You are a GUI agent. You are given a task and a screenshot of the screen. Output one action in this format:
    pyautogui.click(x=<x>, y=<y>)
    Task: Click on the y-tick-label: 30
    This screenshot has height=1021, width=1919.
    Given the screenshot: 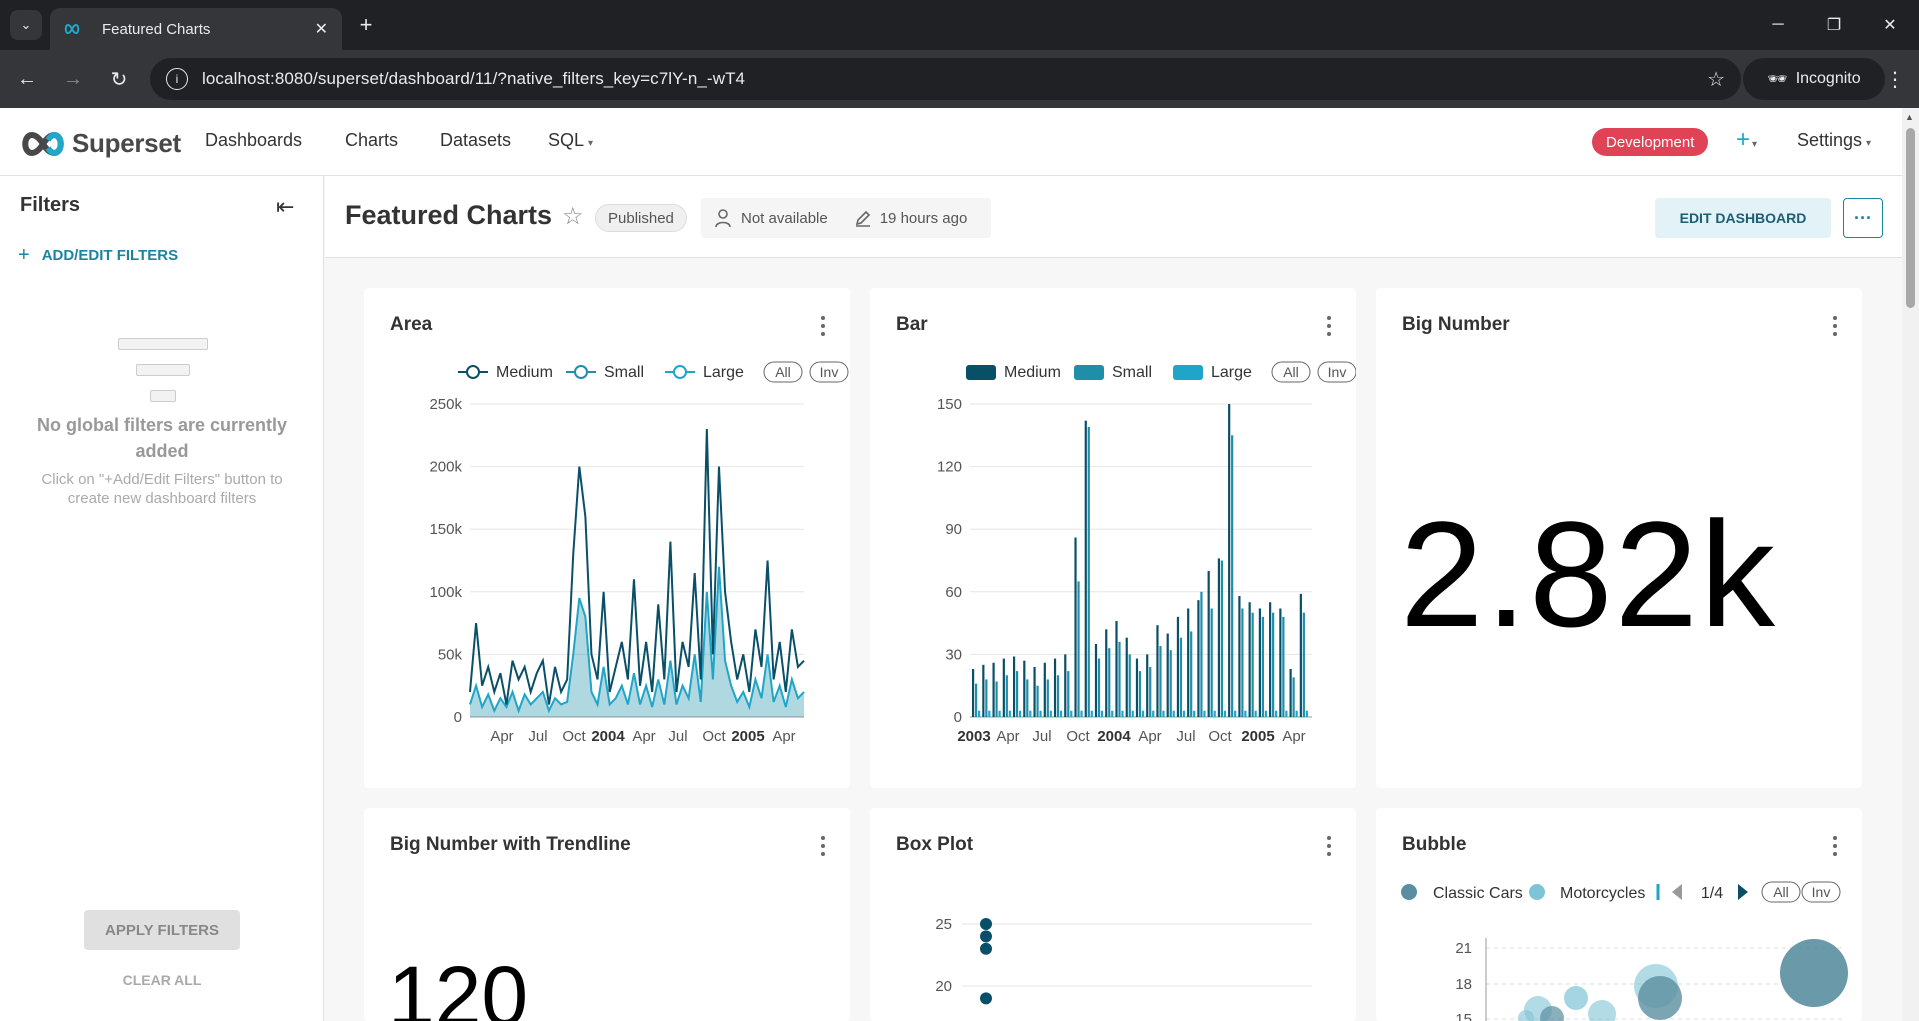 What is the action you would take?
    pyautogui.click(x=953, y=654)
    